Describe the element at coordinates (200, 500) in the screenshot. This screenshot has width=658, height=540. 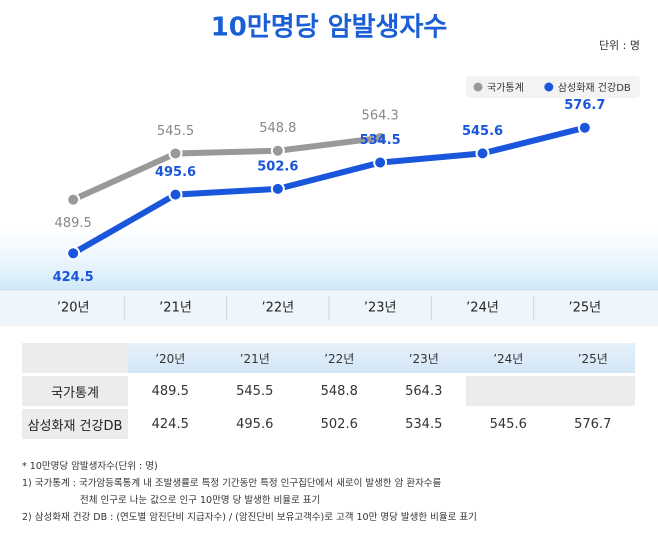
I see `note: 전체 인구로 나눈 값으로 인구 10만명 당 발생한 비율로 표기` at that location.